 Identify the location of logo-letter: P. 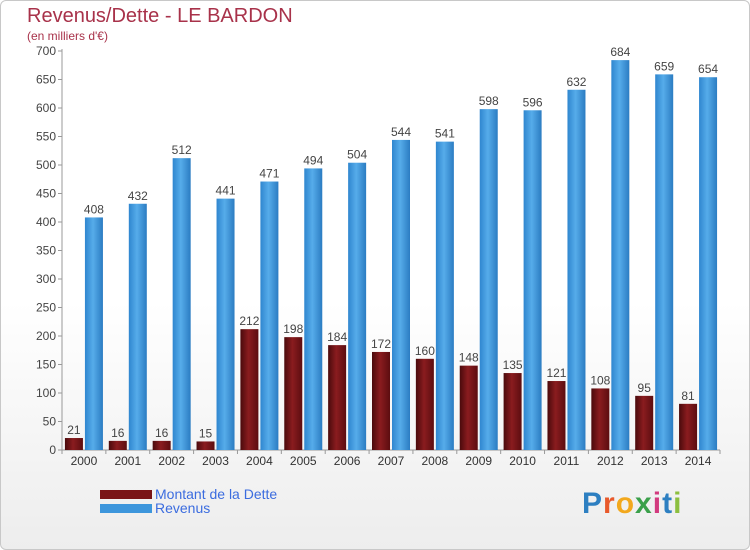
(593, 503).